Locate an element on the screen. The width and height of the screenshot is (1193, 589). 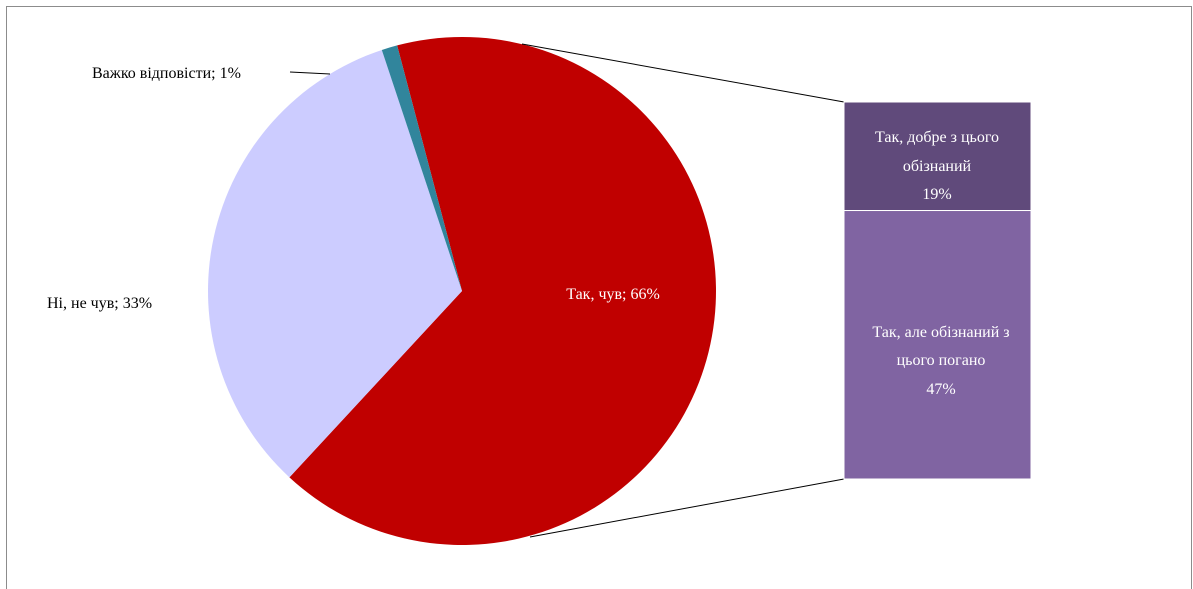
bar-seg2-line1: Так, але обізнаний з is located at coordinates (940, 332).